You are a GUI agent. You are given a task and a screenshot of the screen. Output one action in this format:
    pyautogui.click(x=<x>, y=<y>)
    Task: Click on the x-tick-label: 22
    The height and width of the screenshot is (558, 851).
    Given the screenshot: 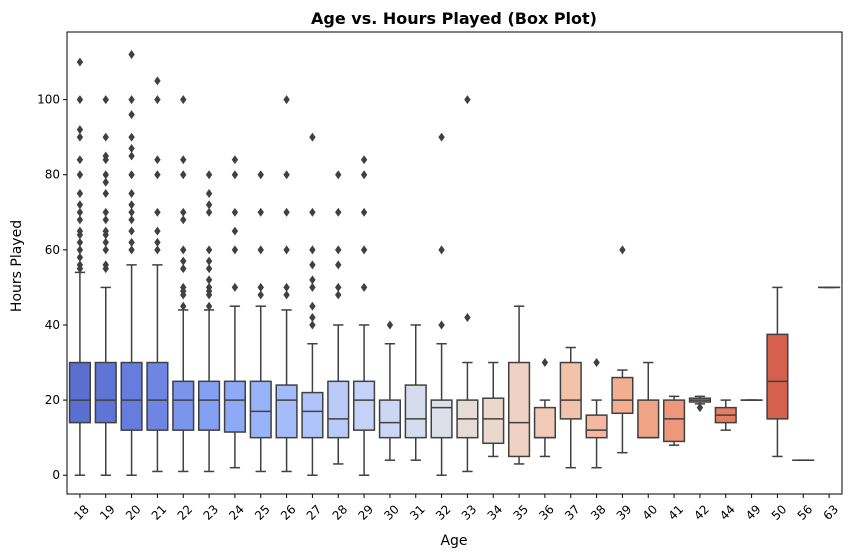 What is the action you would take?
    pyautogui.click(x=185, y=512)
    